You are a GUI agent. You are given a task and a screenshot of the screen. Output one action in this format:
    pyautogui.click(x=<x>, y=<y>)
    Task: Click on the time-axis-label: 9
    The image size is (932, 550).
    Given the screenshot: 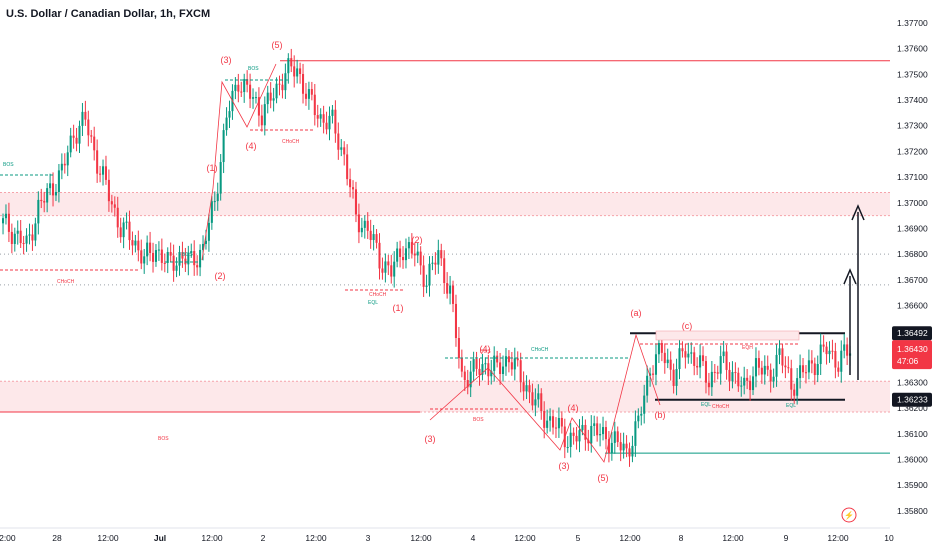 What is the action you would take?
    pyautogui.click(x=786, y=538)
    